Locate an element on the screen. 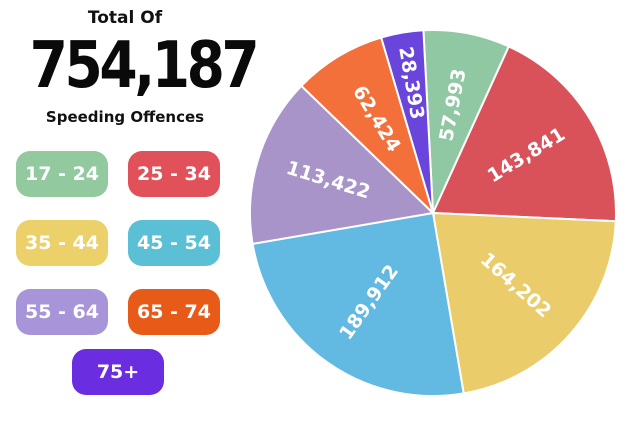  pie-slice-75-plus is located at coordinates (406, 121).